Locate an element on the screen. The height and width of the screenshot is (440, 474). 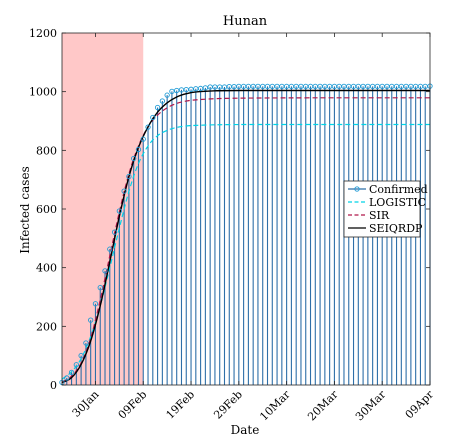
y-tick-label: 1000 is located at coordinates (43, 92).